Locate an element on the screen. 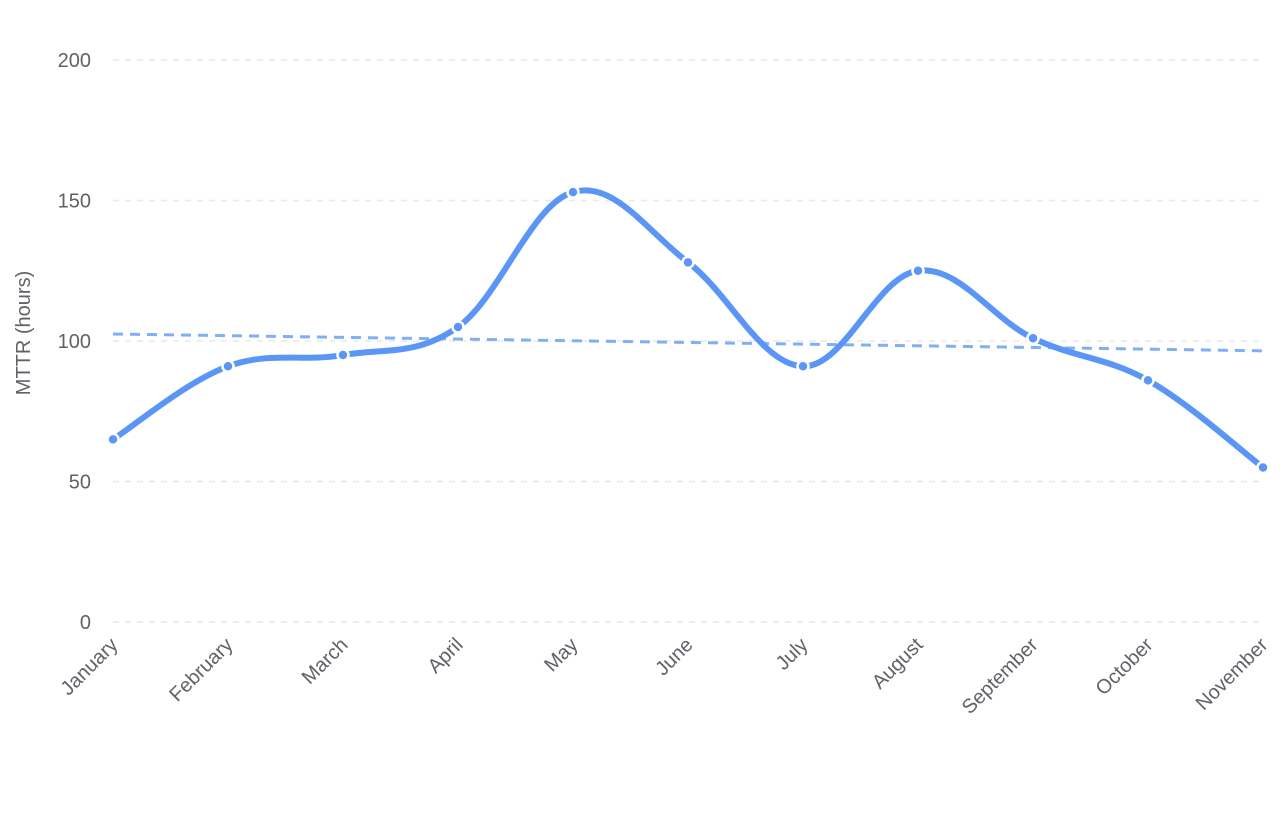 This screenshot has width=1280, height=840. x-tick-label: November is located at coordinates (1232, 674).